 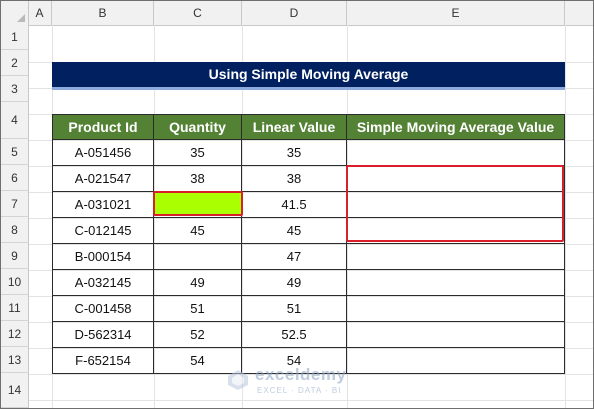 What do you see at coordinates (294, 231) in the screenshot?
I see `cell-linear-value: 45` at bounding box center [294, 231].